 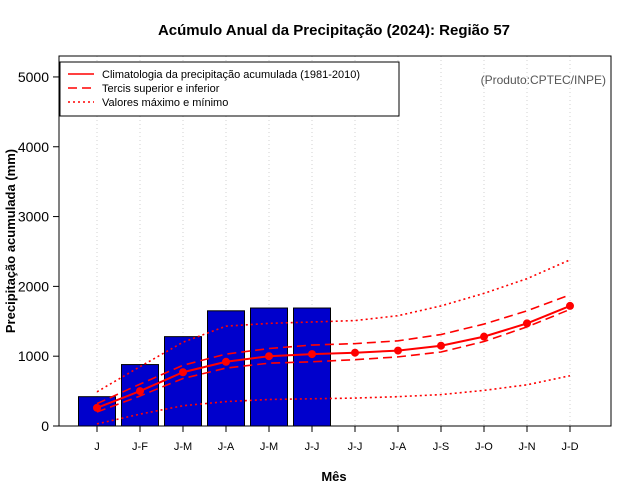 What do you see at coordinates (161, 89) in the screenshot?
I see `legend-entry: Tercis superior e inferior` at bounding box center [161, 89].